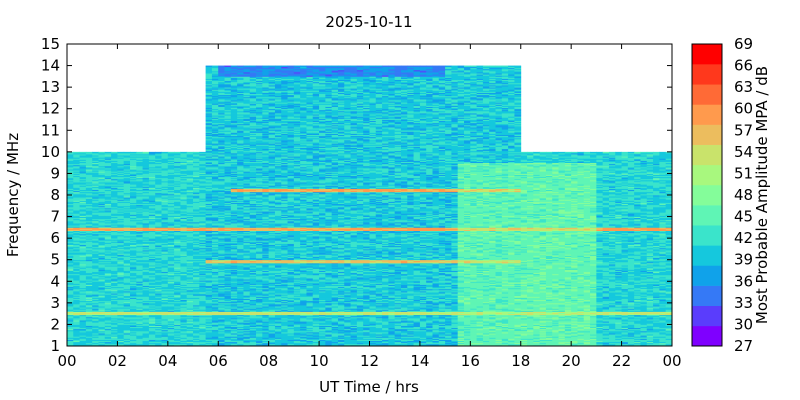 This screenshot has height=400, width=800. I want to click on chart-title: 2025-10-11, so click(368, 22).